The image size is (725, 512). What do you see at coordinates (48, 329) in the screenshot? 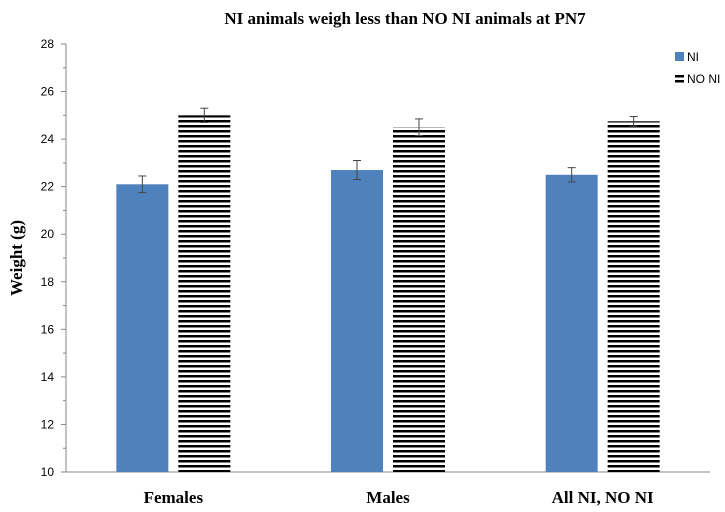
I see `y-tick-label: 16` at bounding box center [48, 329].